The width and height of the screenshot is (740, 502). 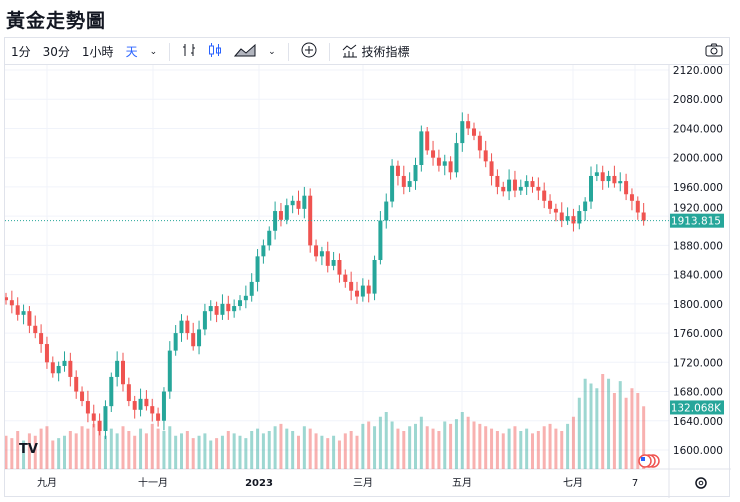 What do you see at coordinates (245, 51) in the screenshot?
I see `area-chart-icon` at bounding box center [245, 51].